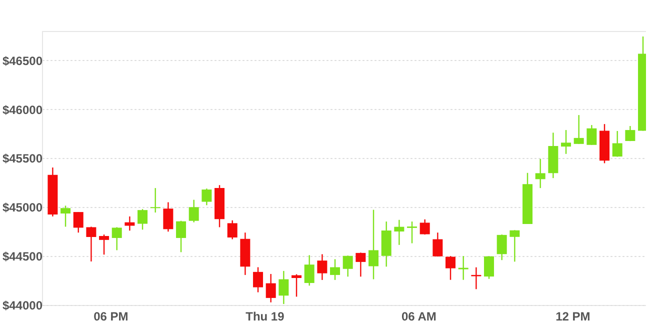 The height and width of the screenshot is (333, 650). Describe the element at coordinates (418, 317) in the screenshot. I see `x-tick-label: 06 AM` at that location.